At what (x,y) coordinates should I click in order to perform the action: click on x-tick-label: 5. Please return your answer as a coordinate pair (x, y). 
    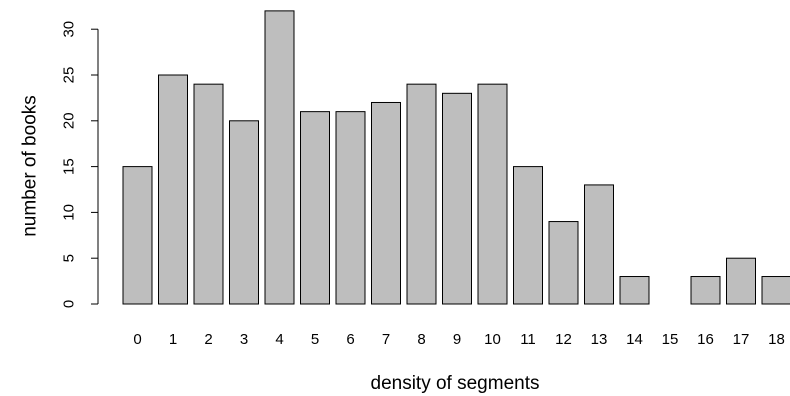
    Looking at the image, I should click on (315, 339).